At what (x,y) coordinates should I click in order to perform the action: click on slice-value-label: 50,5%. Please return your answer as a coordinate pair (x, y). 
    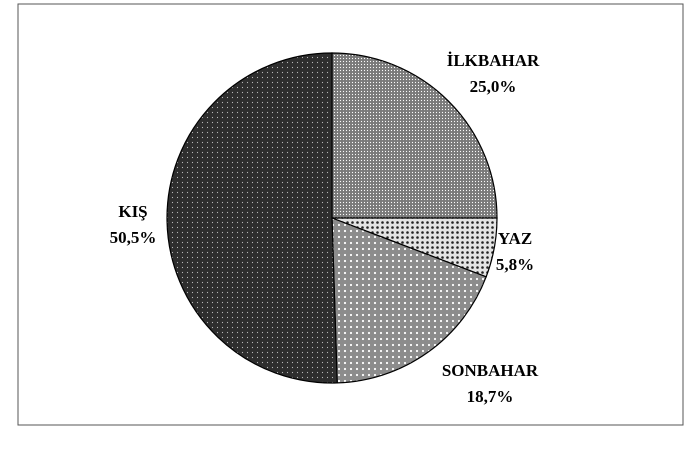
    Looking at the image, I should click on (133, 237).